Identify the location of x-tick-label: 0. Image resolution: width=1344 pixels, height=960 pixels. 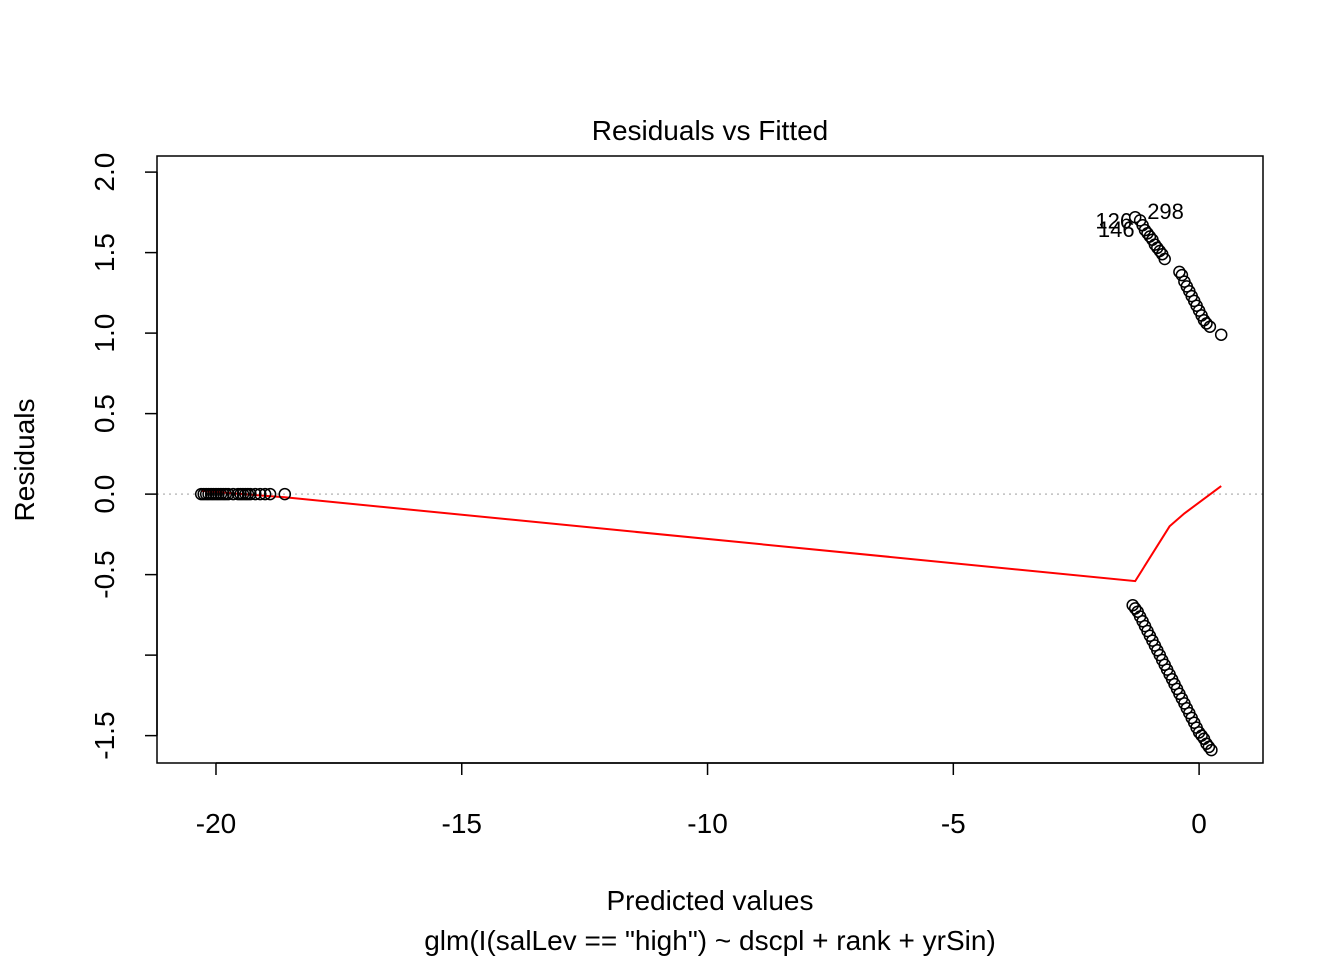
(1199, 823).